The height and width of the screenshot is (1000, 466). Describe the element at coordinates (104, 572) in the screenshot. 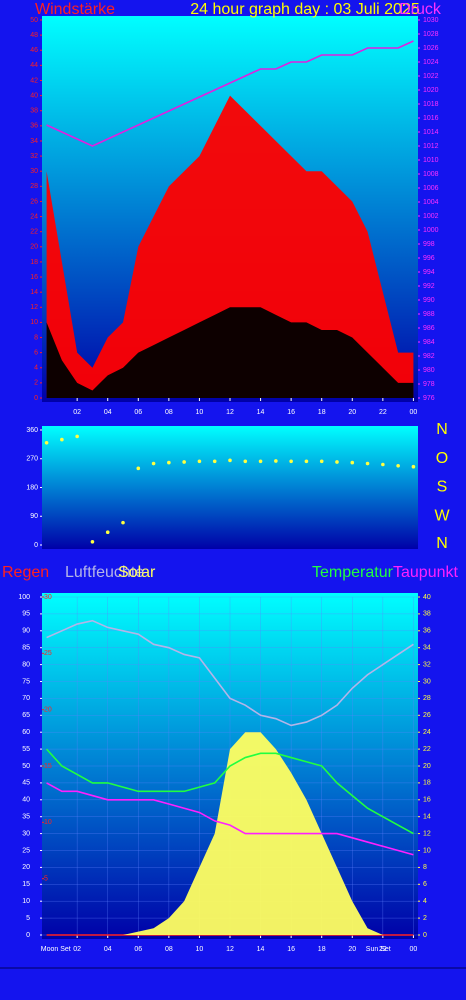

I see `legend-entry: Luftfeuchte` at that location.